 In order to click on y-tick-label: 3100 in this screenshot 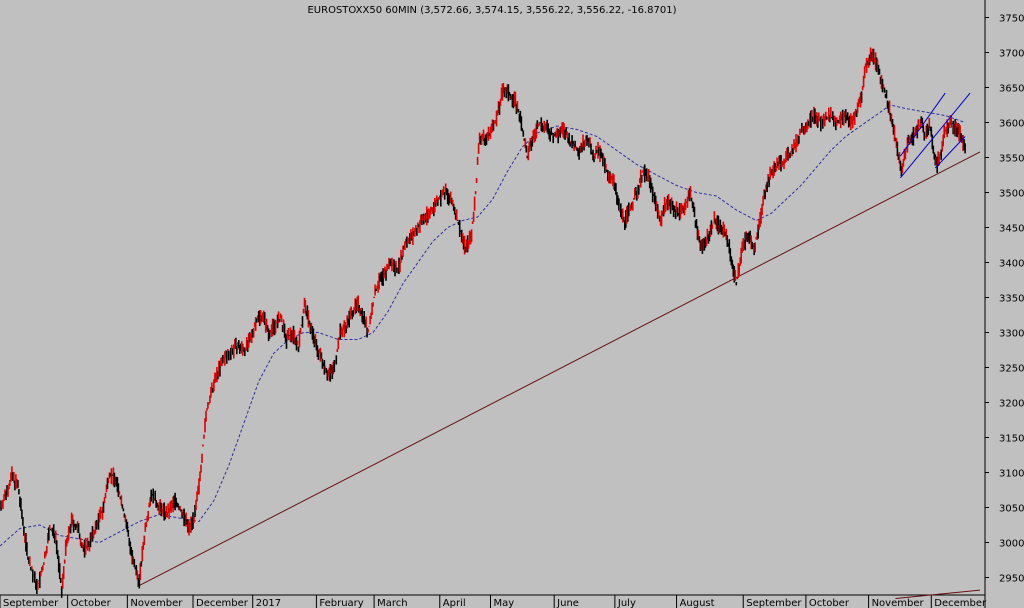, I will do `click(1011, 474)`.